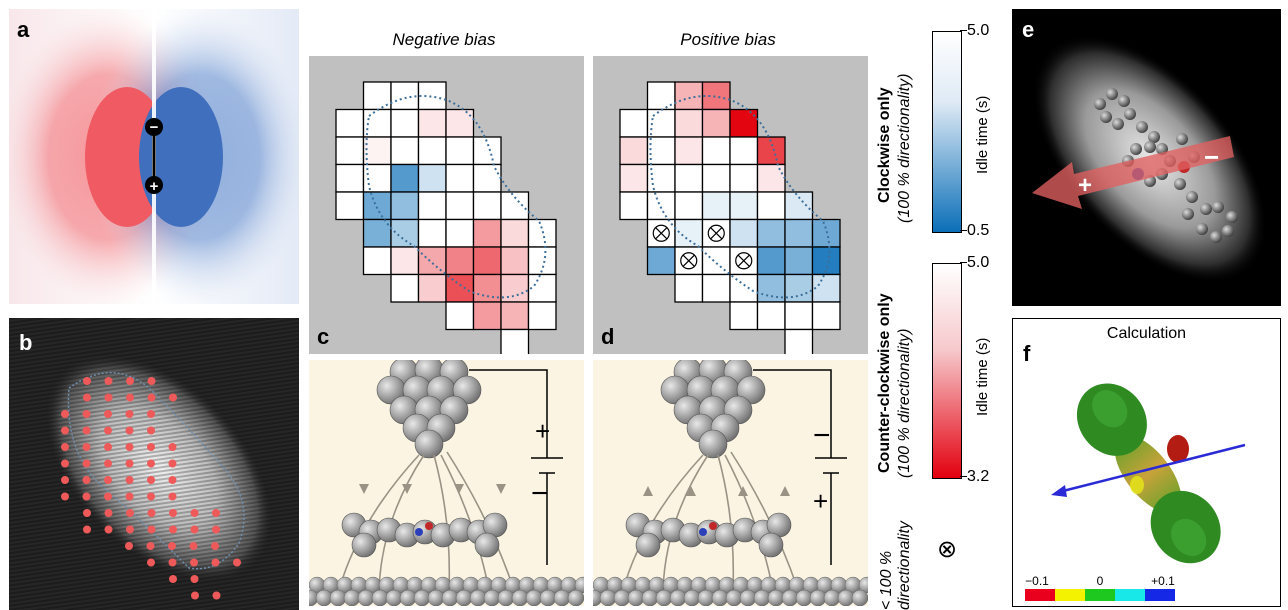  I want to click on panel-a: − + a, so click(154, 156).